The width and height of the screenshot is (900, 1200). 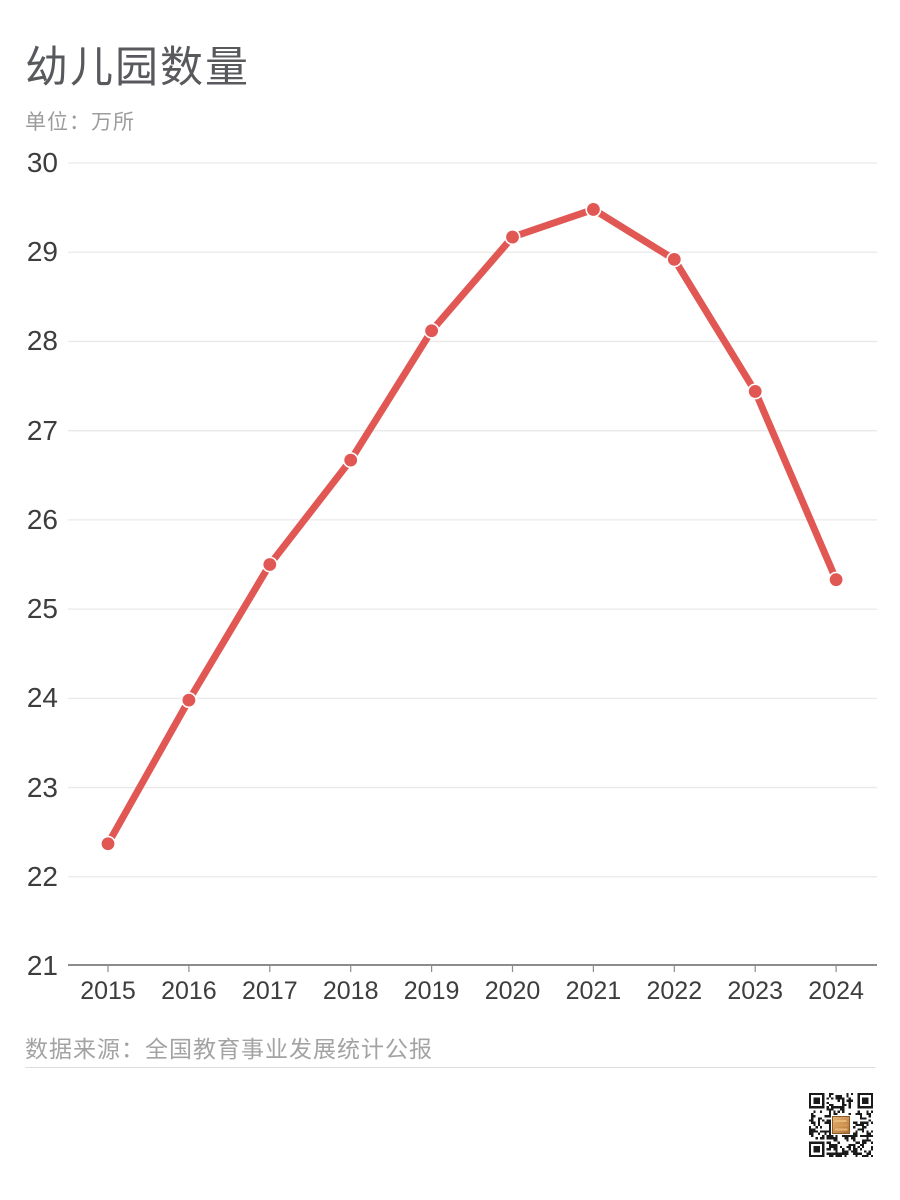 What do you see at coordinates (229, 1049) in the screenshot?
I see `data-source-label: 数据来源：全国教育事业发展统计公报` at bounding box center [229, 1049].